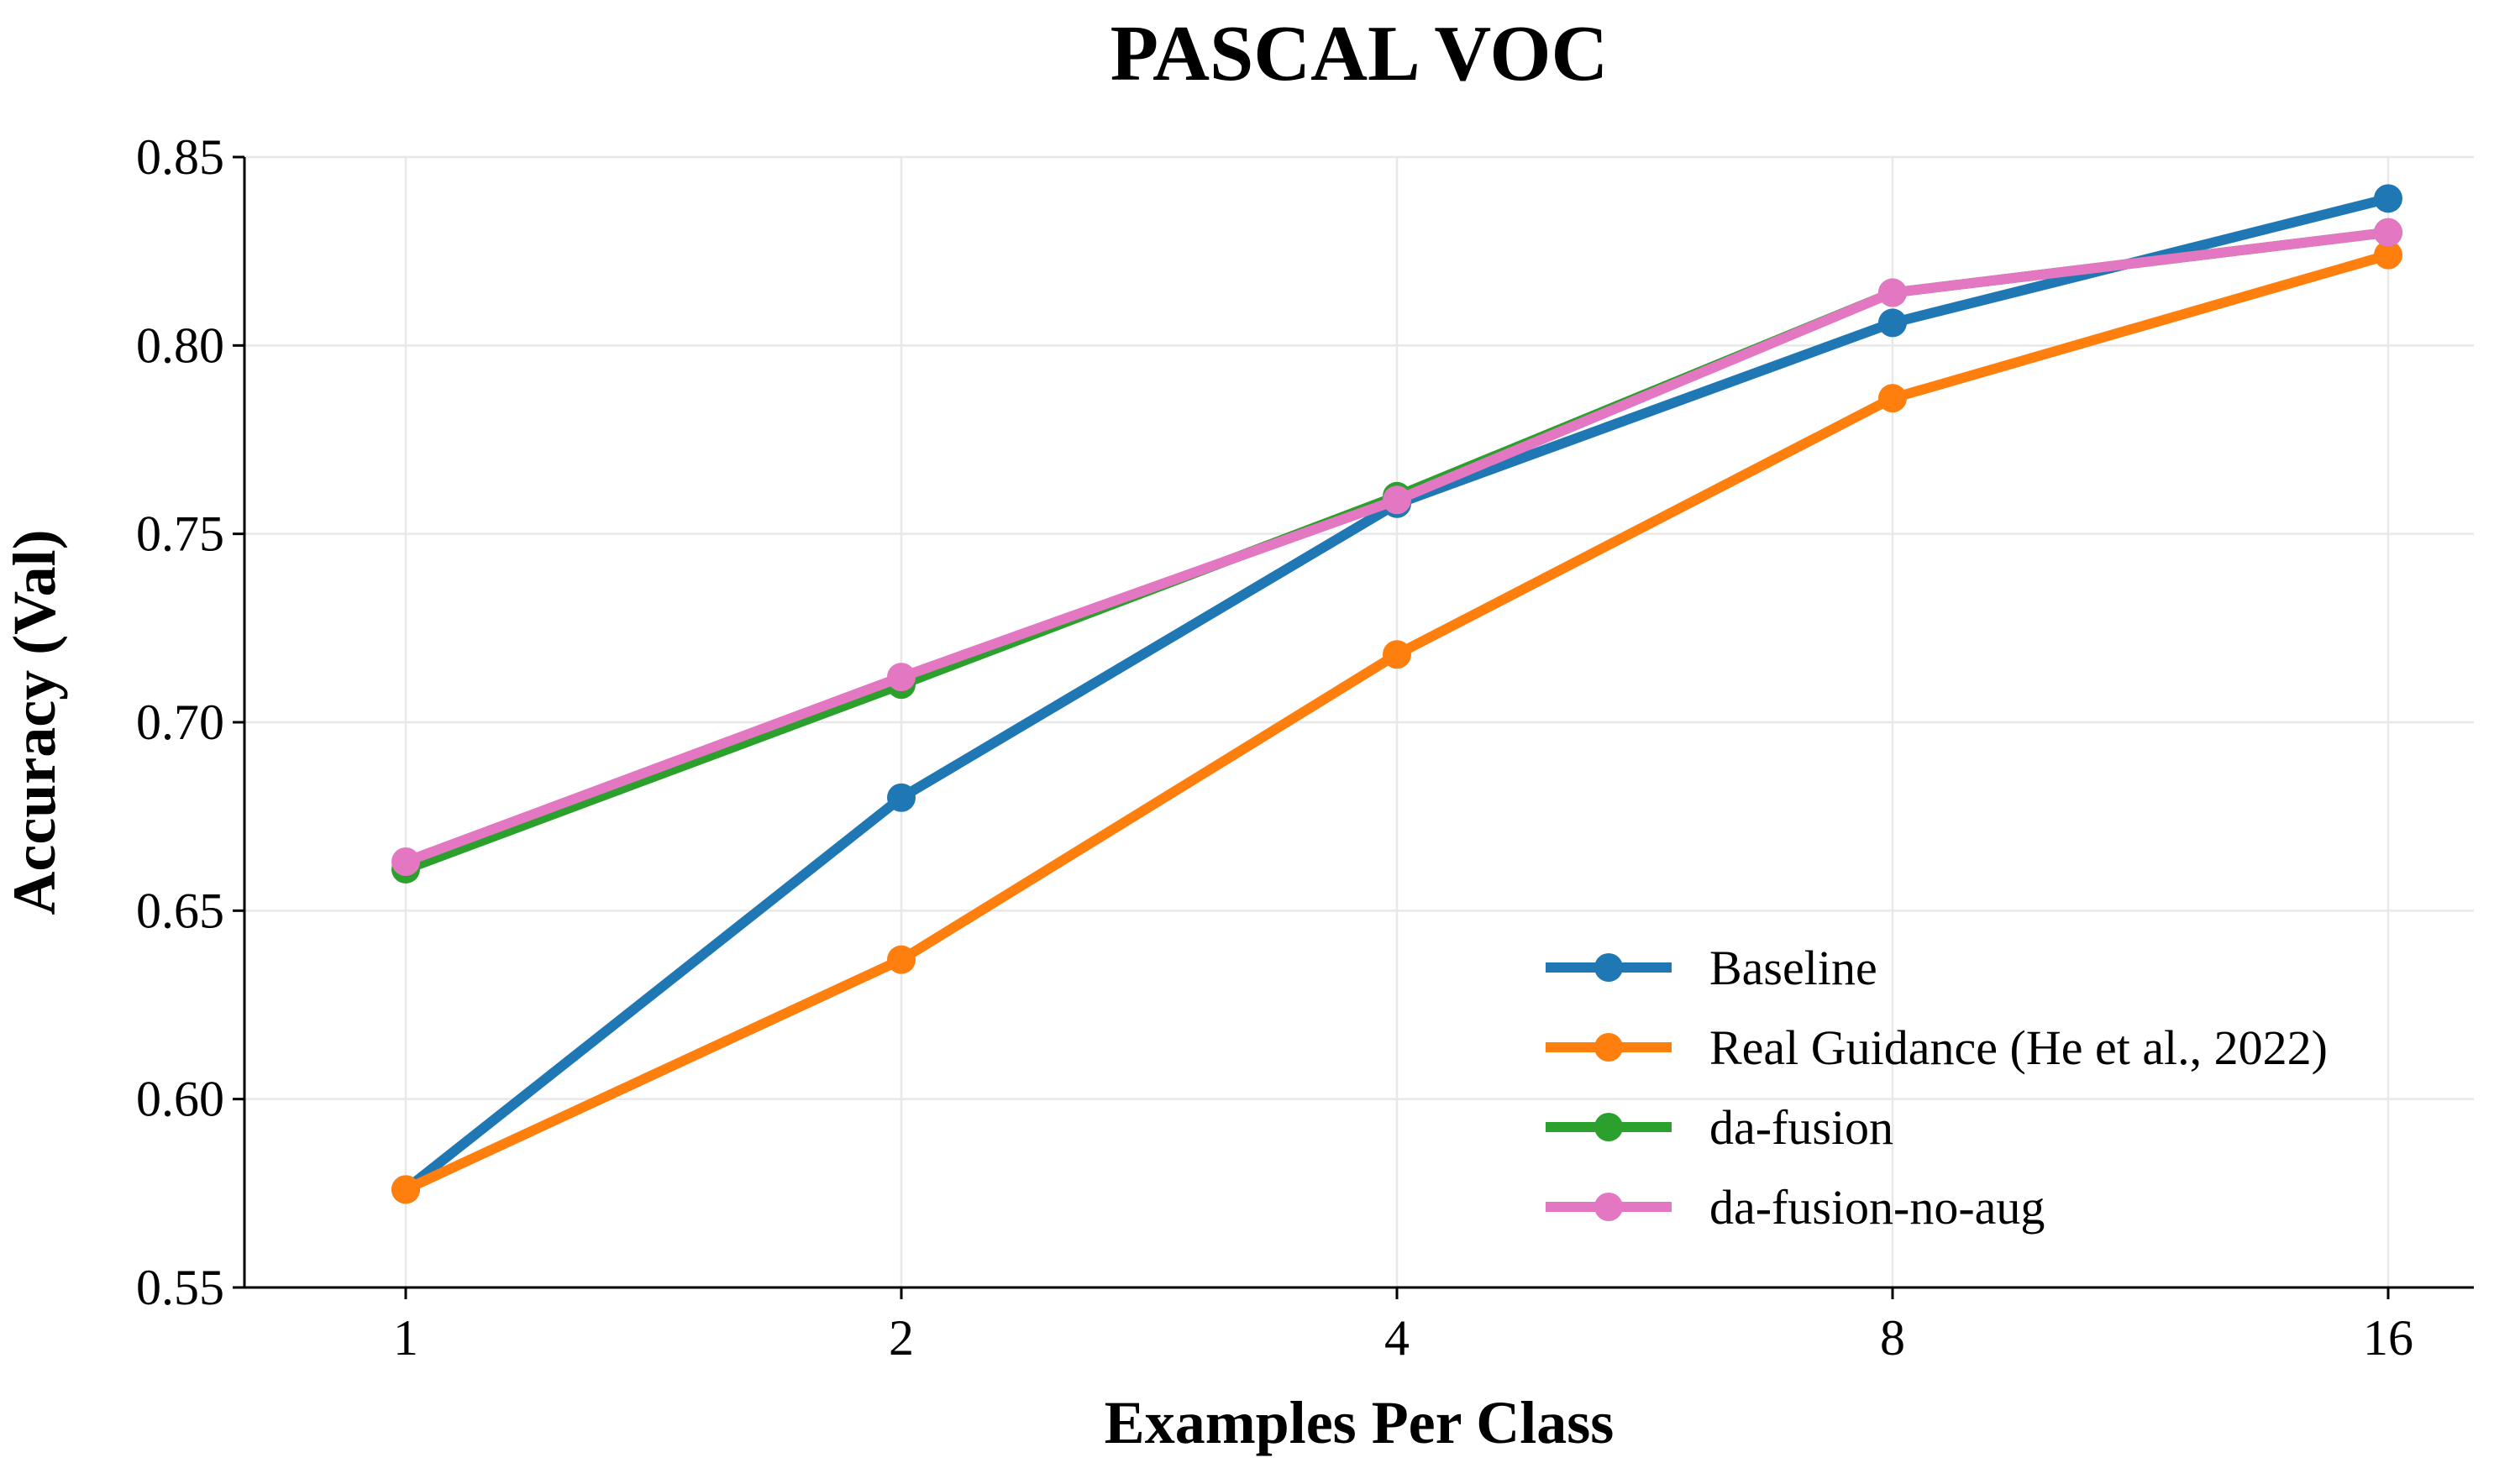 This screenshot has height=1484, width=2494. Describe the element at coordinates (1397, 1338) in the screenshot. I see `x-tick-label: 4` at that location.